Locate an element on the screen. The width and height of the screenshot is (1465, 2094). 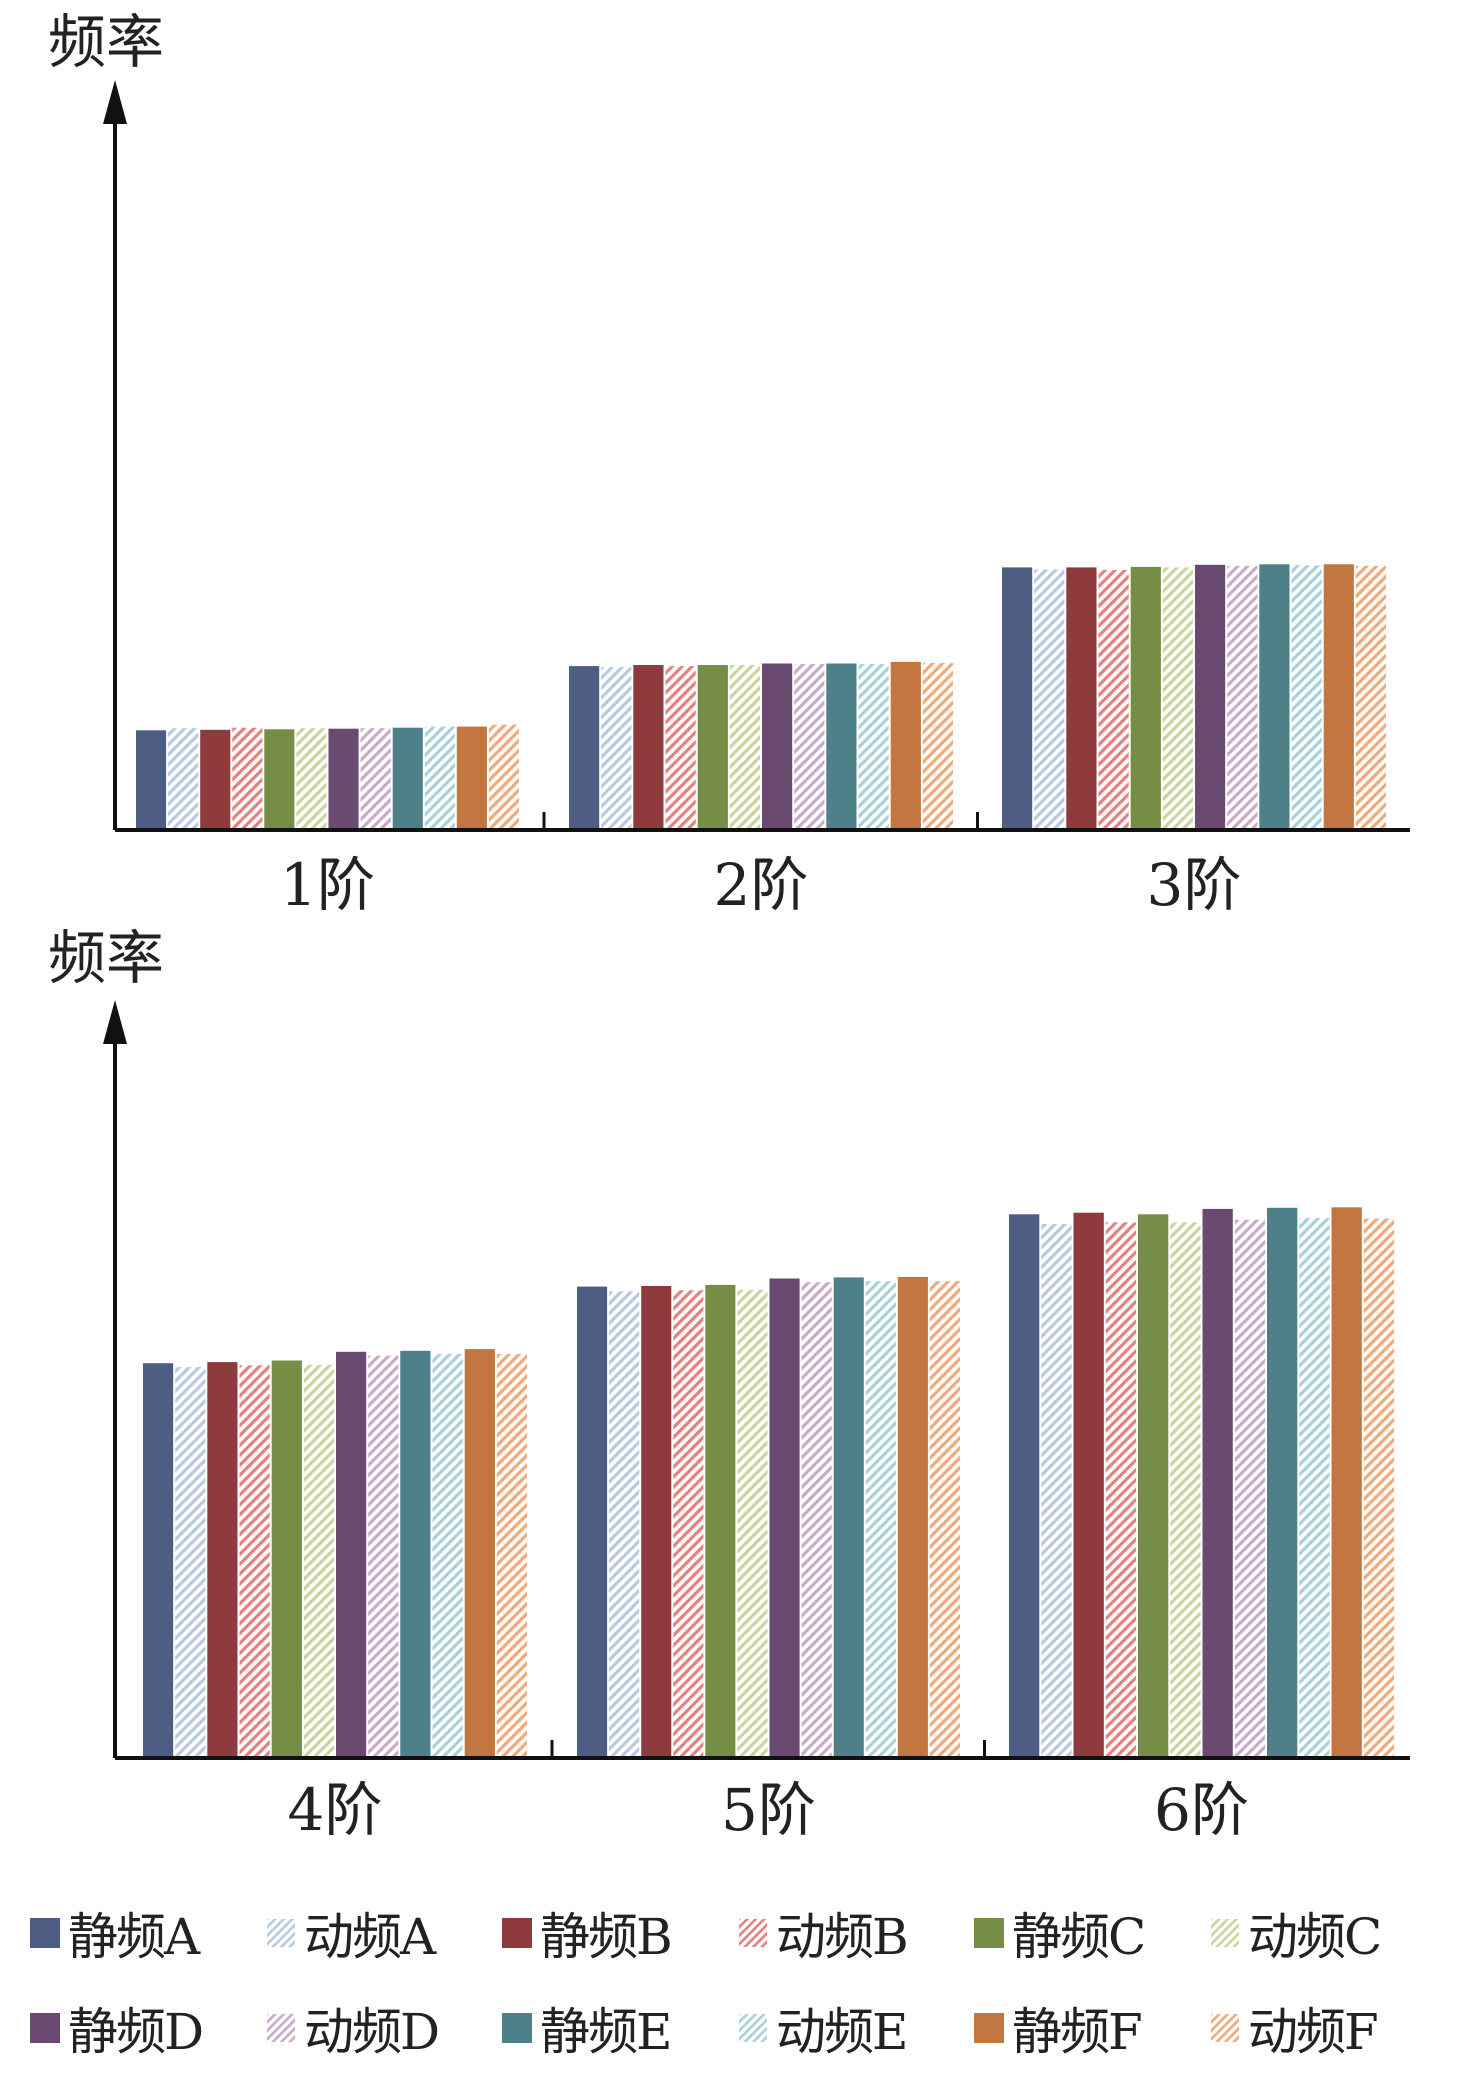
y-axis-label: 频率 is located at coordinates (106, 958).